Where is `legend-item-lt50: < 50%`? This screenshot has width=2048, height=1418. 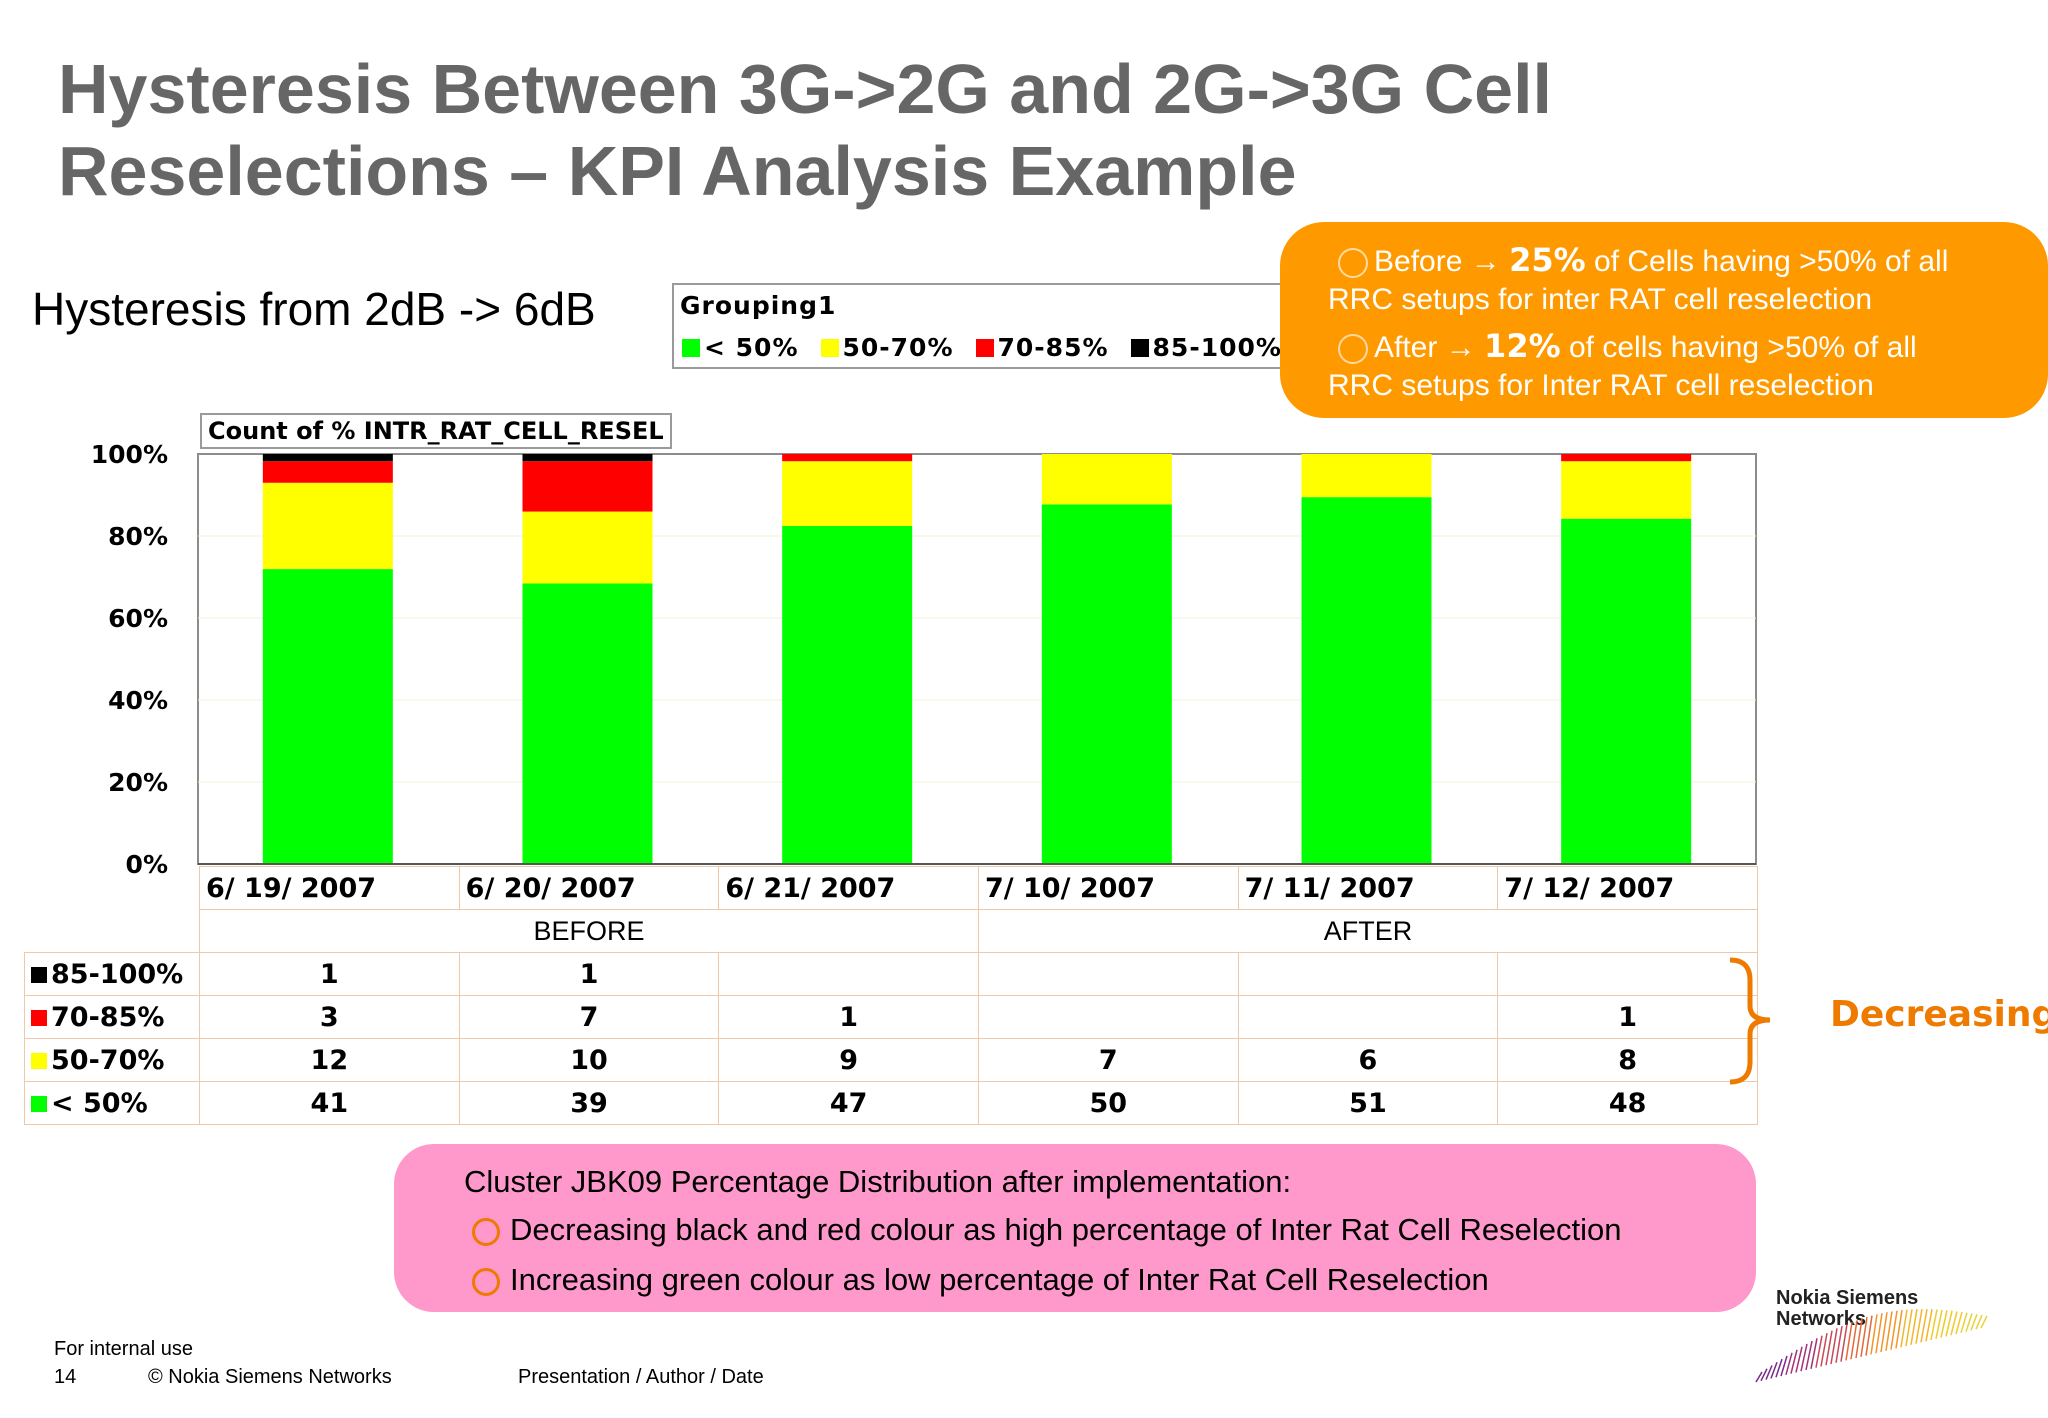
legend-item-lt50: < 50% is located at coordinates (740, 347).